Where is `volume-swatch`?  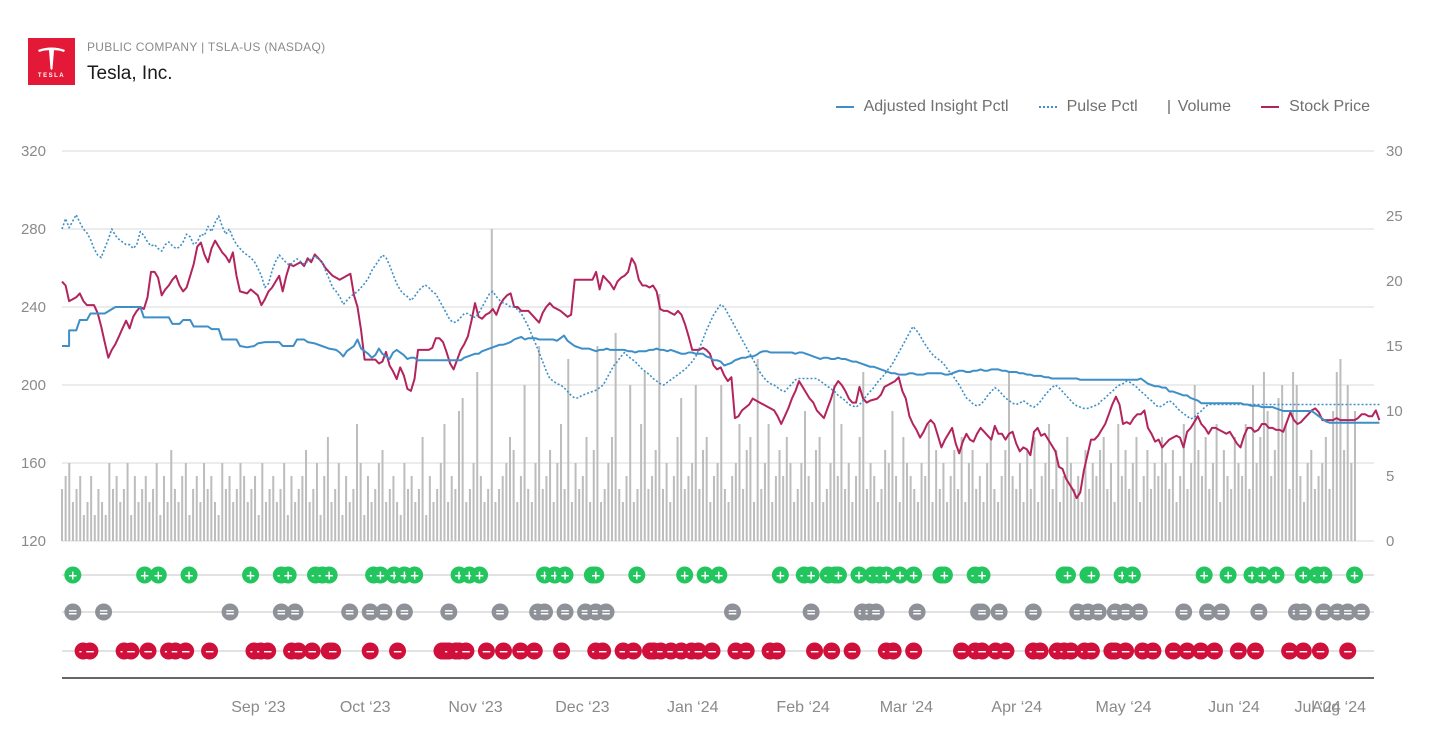
volume-swatch is located at coordinates (1168, 107).